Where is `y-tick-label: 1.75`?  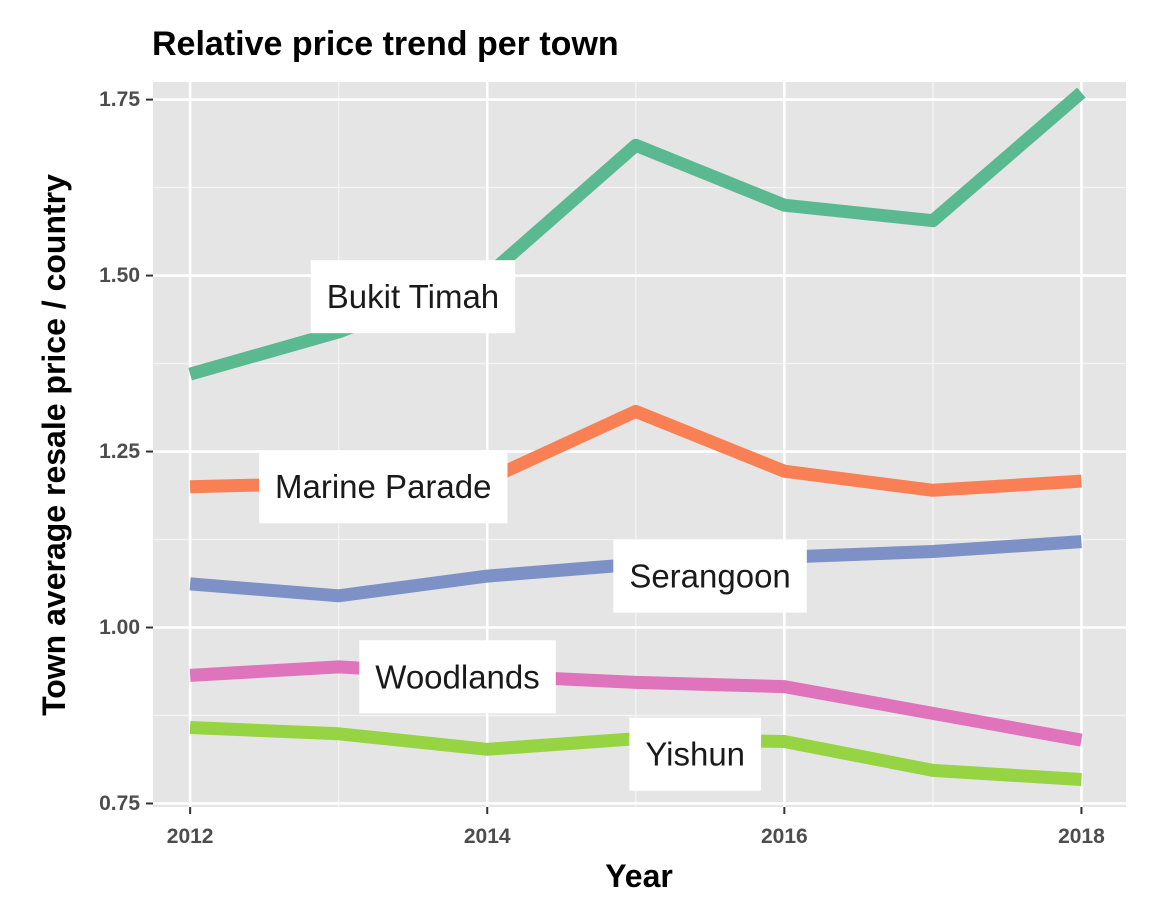
y-tick-label: 1.75 is located at coordinates (119, 99).